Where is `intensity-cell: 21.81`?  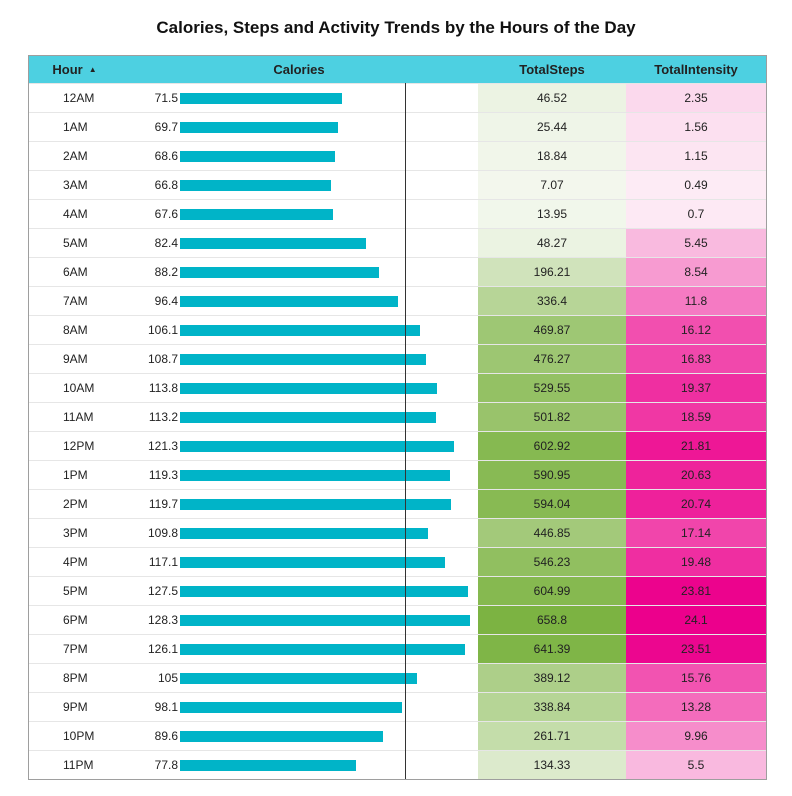 intensity-cell: 21.81 is located at coordinates (696, 446).